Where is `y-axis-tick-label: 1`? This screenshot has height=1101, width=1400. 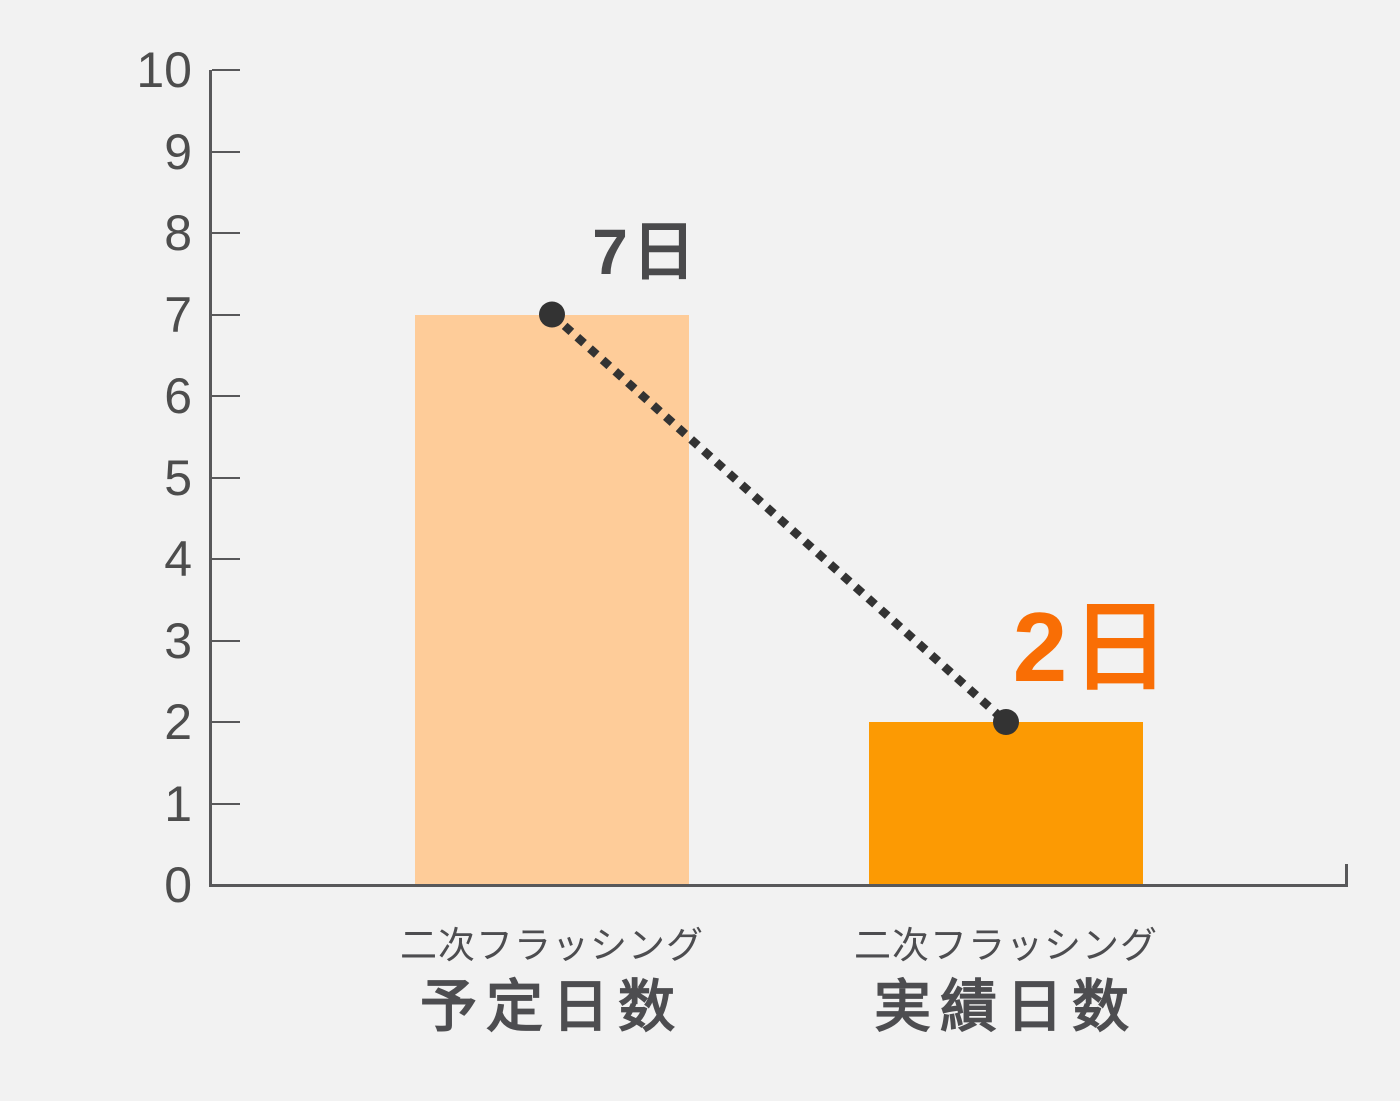
y-axis-tick-label: 1 is located at coordinates (178, 803).